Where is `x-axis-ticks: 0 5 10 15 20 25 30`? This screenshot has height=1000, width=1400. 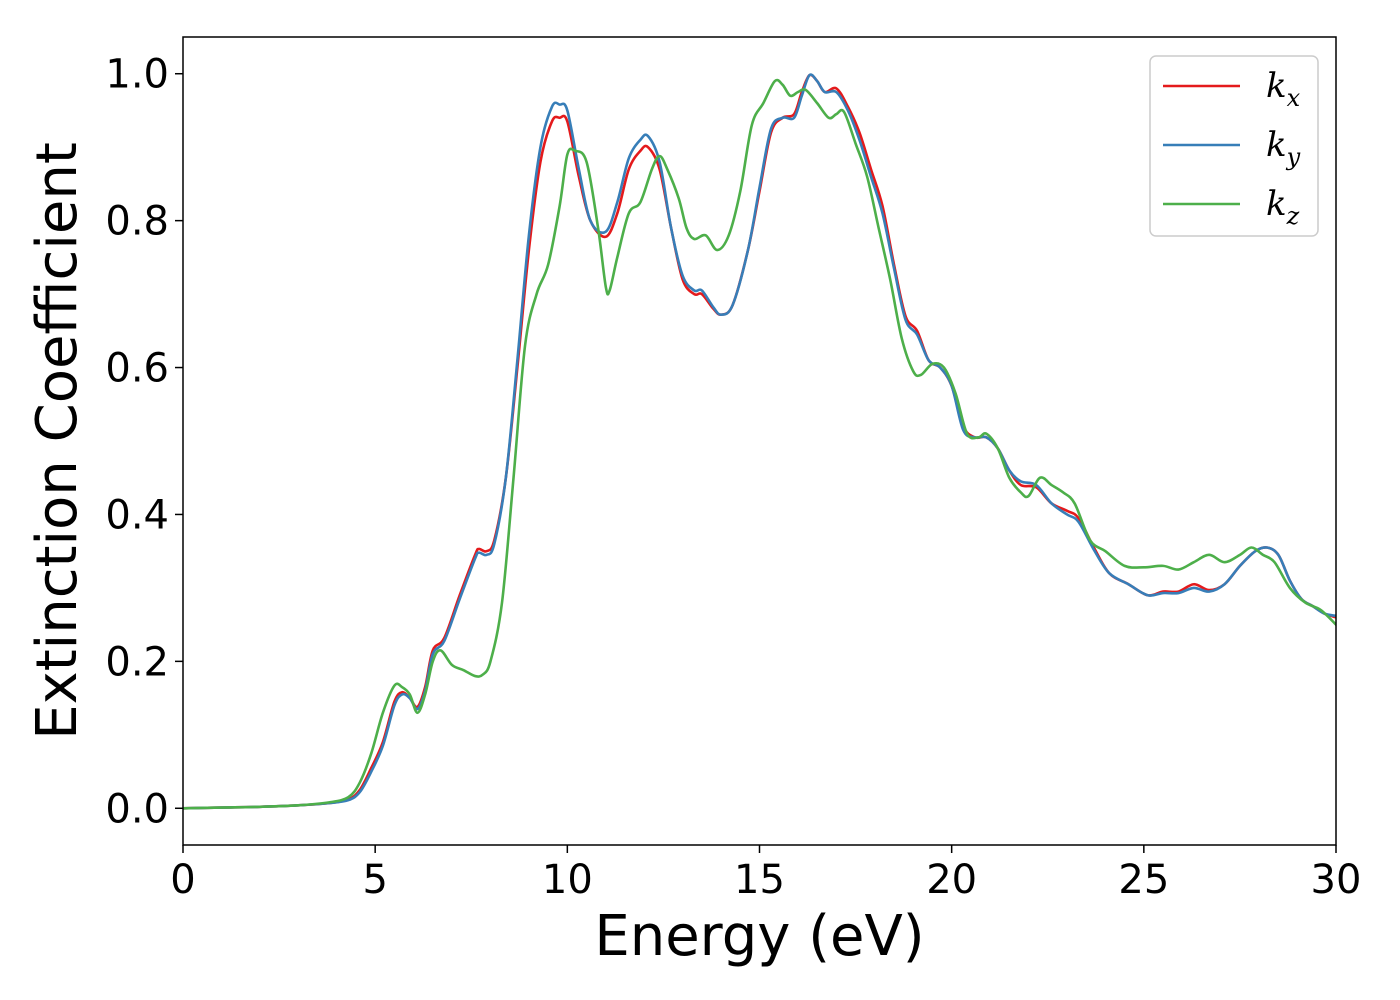 x-axis-ticks: 0 5 10 15 20 25 30 is located at coordinates (765, 874).